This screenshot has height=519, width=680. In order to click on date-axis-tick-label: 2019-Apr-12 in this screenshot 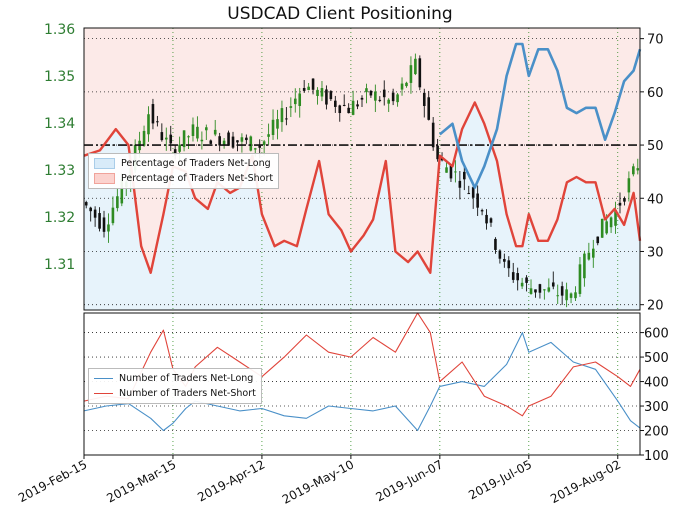, I will do `click(231, 480)`.